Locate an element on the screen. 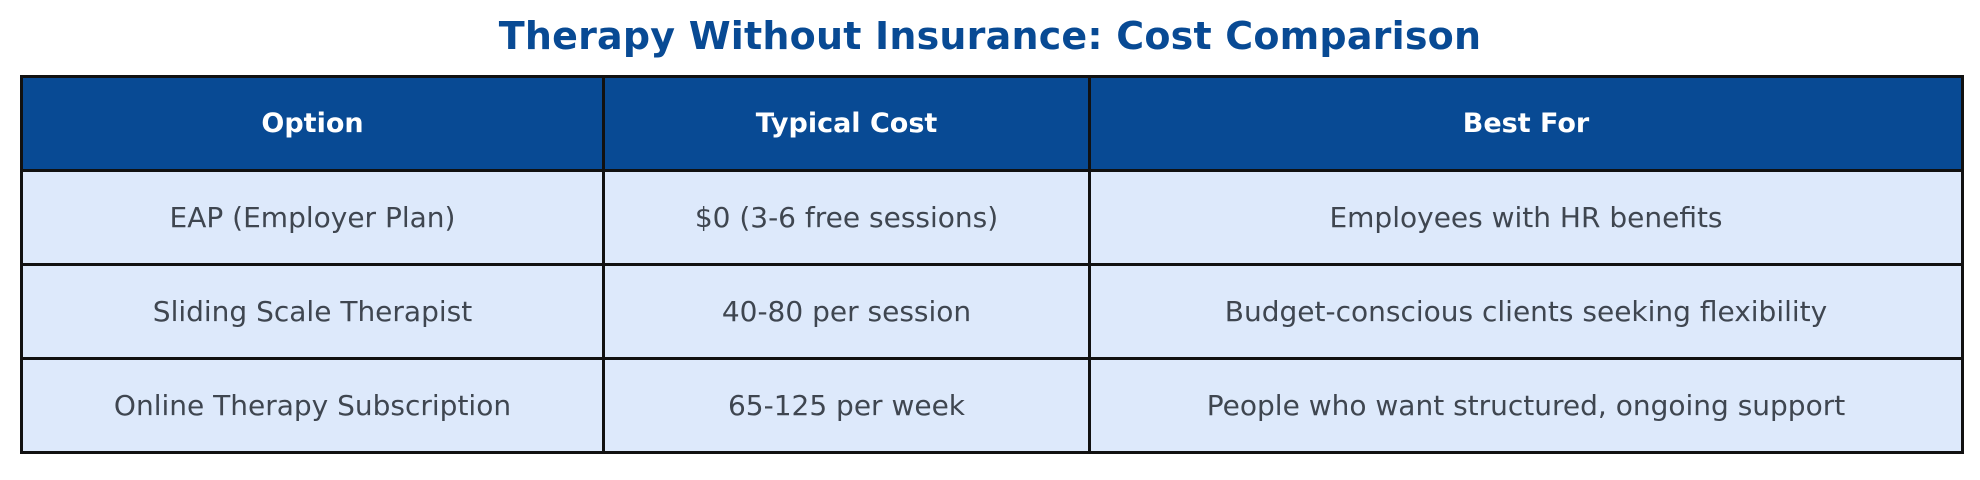 The height and width of the screenshot is (480, 1980). cell-option: EAP (Employer Plan) is located at coordinates (312, 217).